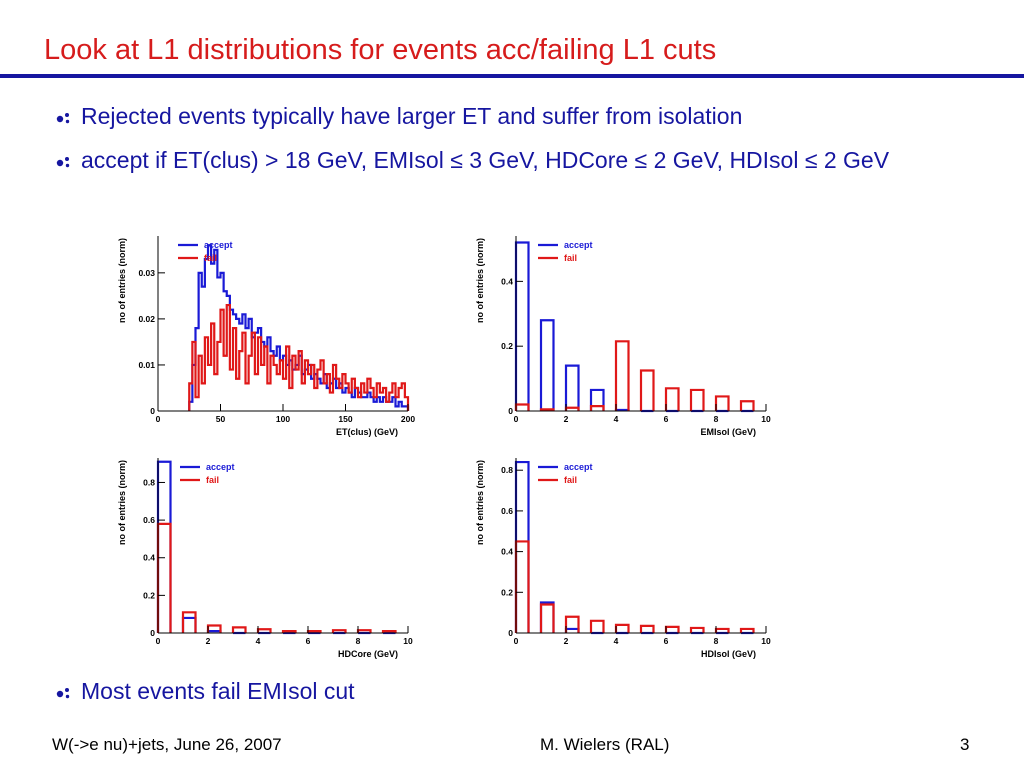  What do you see at coordinates (408, 419) in the screenshot?
I see `x-tick-label: 200` at bounding box center [408, 419].